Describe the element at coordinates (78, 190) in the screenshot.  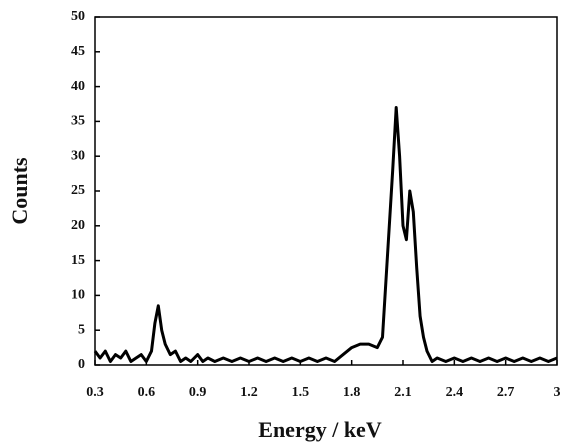
I see `y-tick-label: 25` at that location.